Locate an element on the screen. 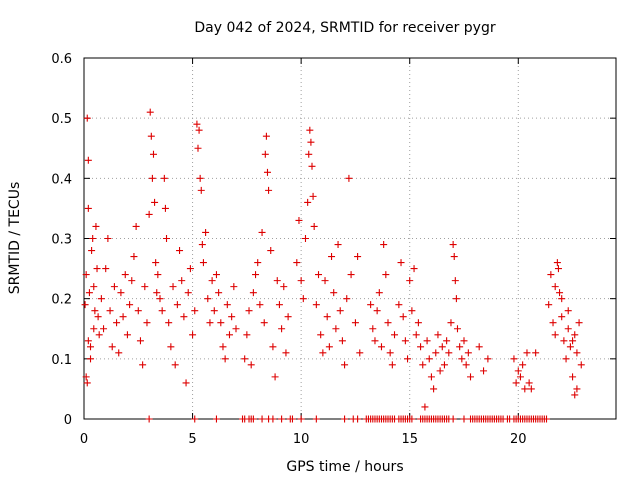 This screenshot has height=480, width=640. y-axis-tick-labels: 0 0.1 0.2 0.3 0.4 0.5 0.6 is located at coordinates (61, 240).